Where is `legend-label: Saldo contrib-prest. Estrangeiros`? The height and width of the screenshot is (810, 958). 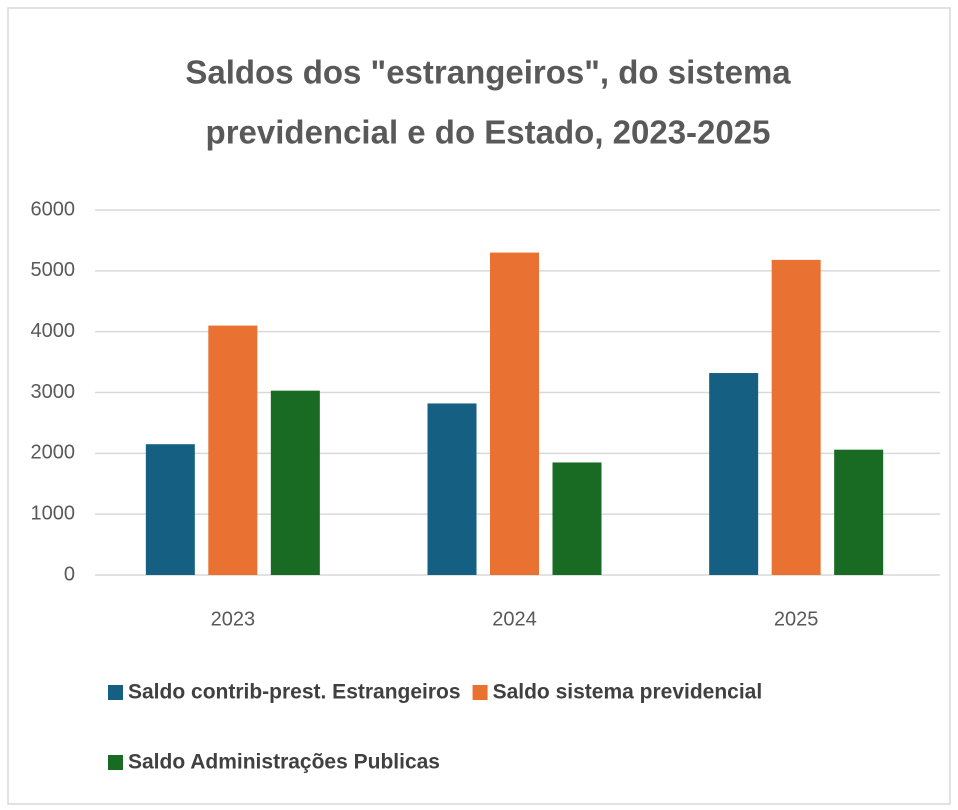
legend-label: Saldo contrib-prest. Estrangeiros is located at coordinates (294, 692).